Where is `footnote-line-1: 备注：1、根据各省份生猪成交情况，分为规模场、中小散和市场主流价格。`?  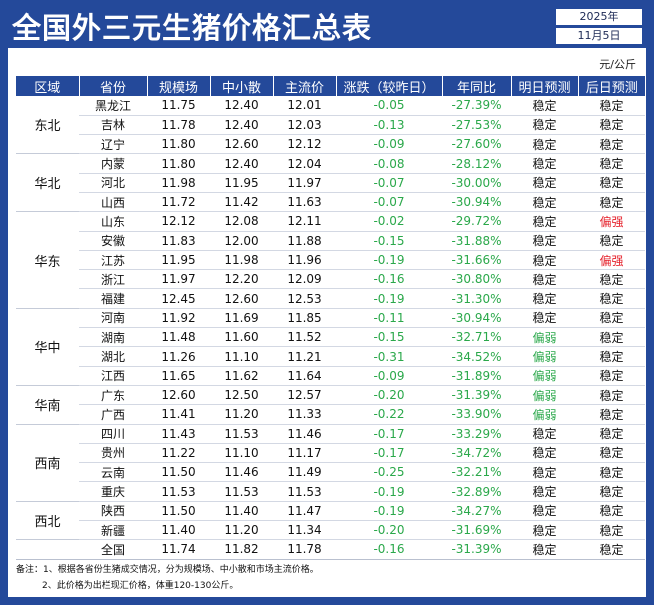
footnote-line-1: 备注：1、根据各省份生猪成交情况，分为规模场、中小散和市场主流价格。 is located at coordinates (167, 570).